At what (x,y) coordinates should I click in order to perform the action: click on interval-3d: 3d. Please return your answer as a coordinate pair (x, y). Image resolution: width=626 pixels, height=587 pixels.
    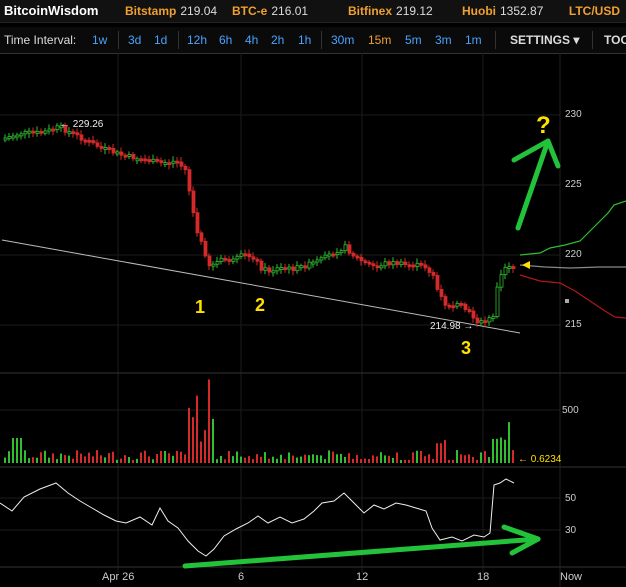
    Looking at the image, I should click on (135, 40).